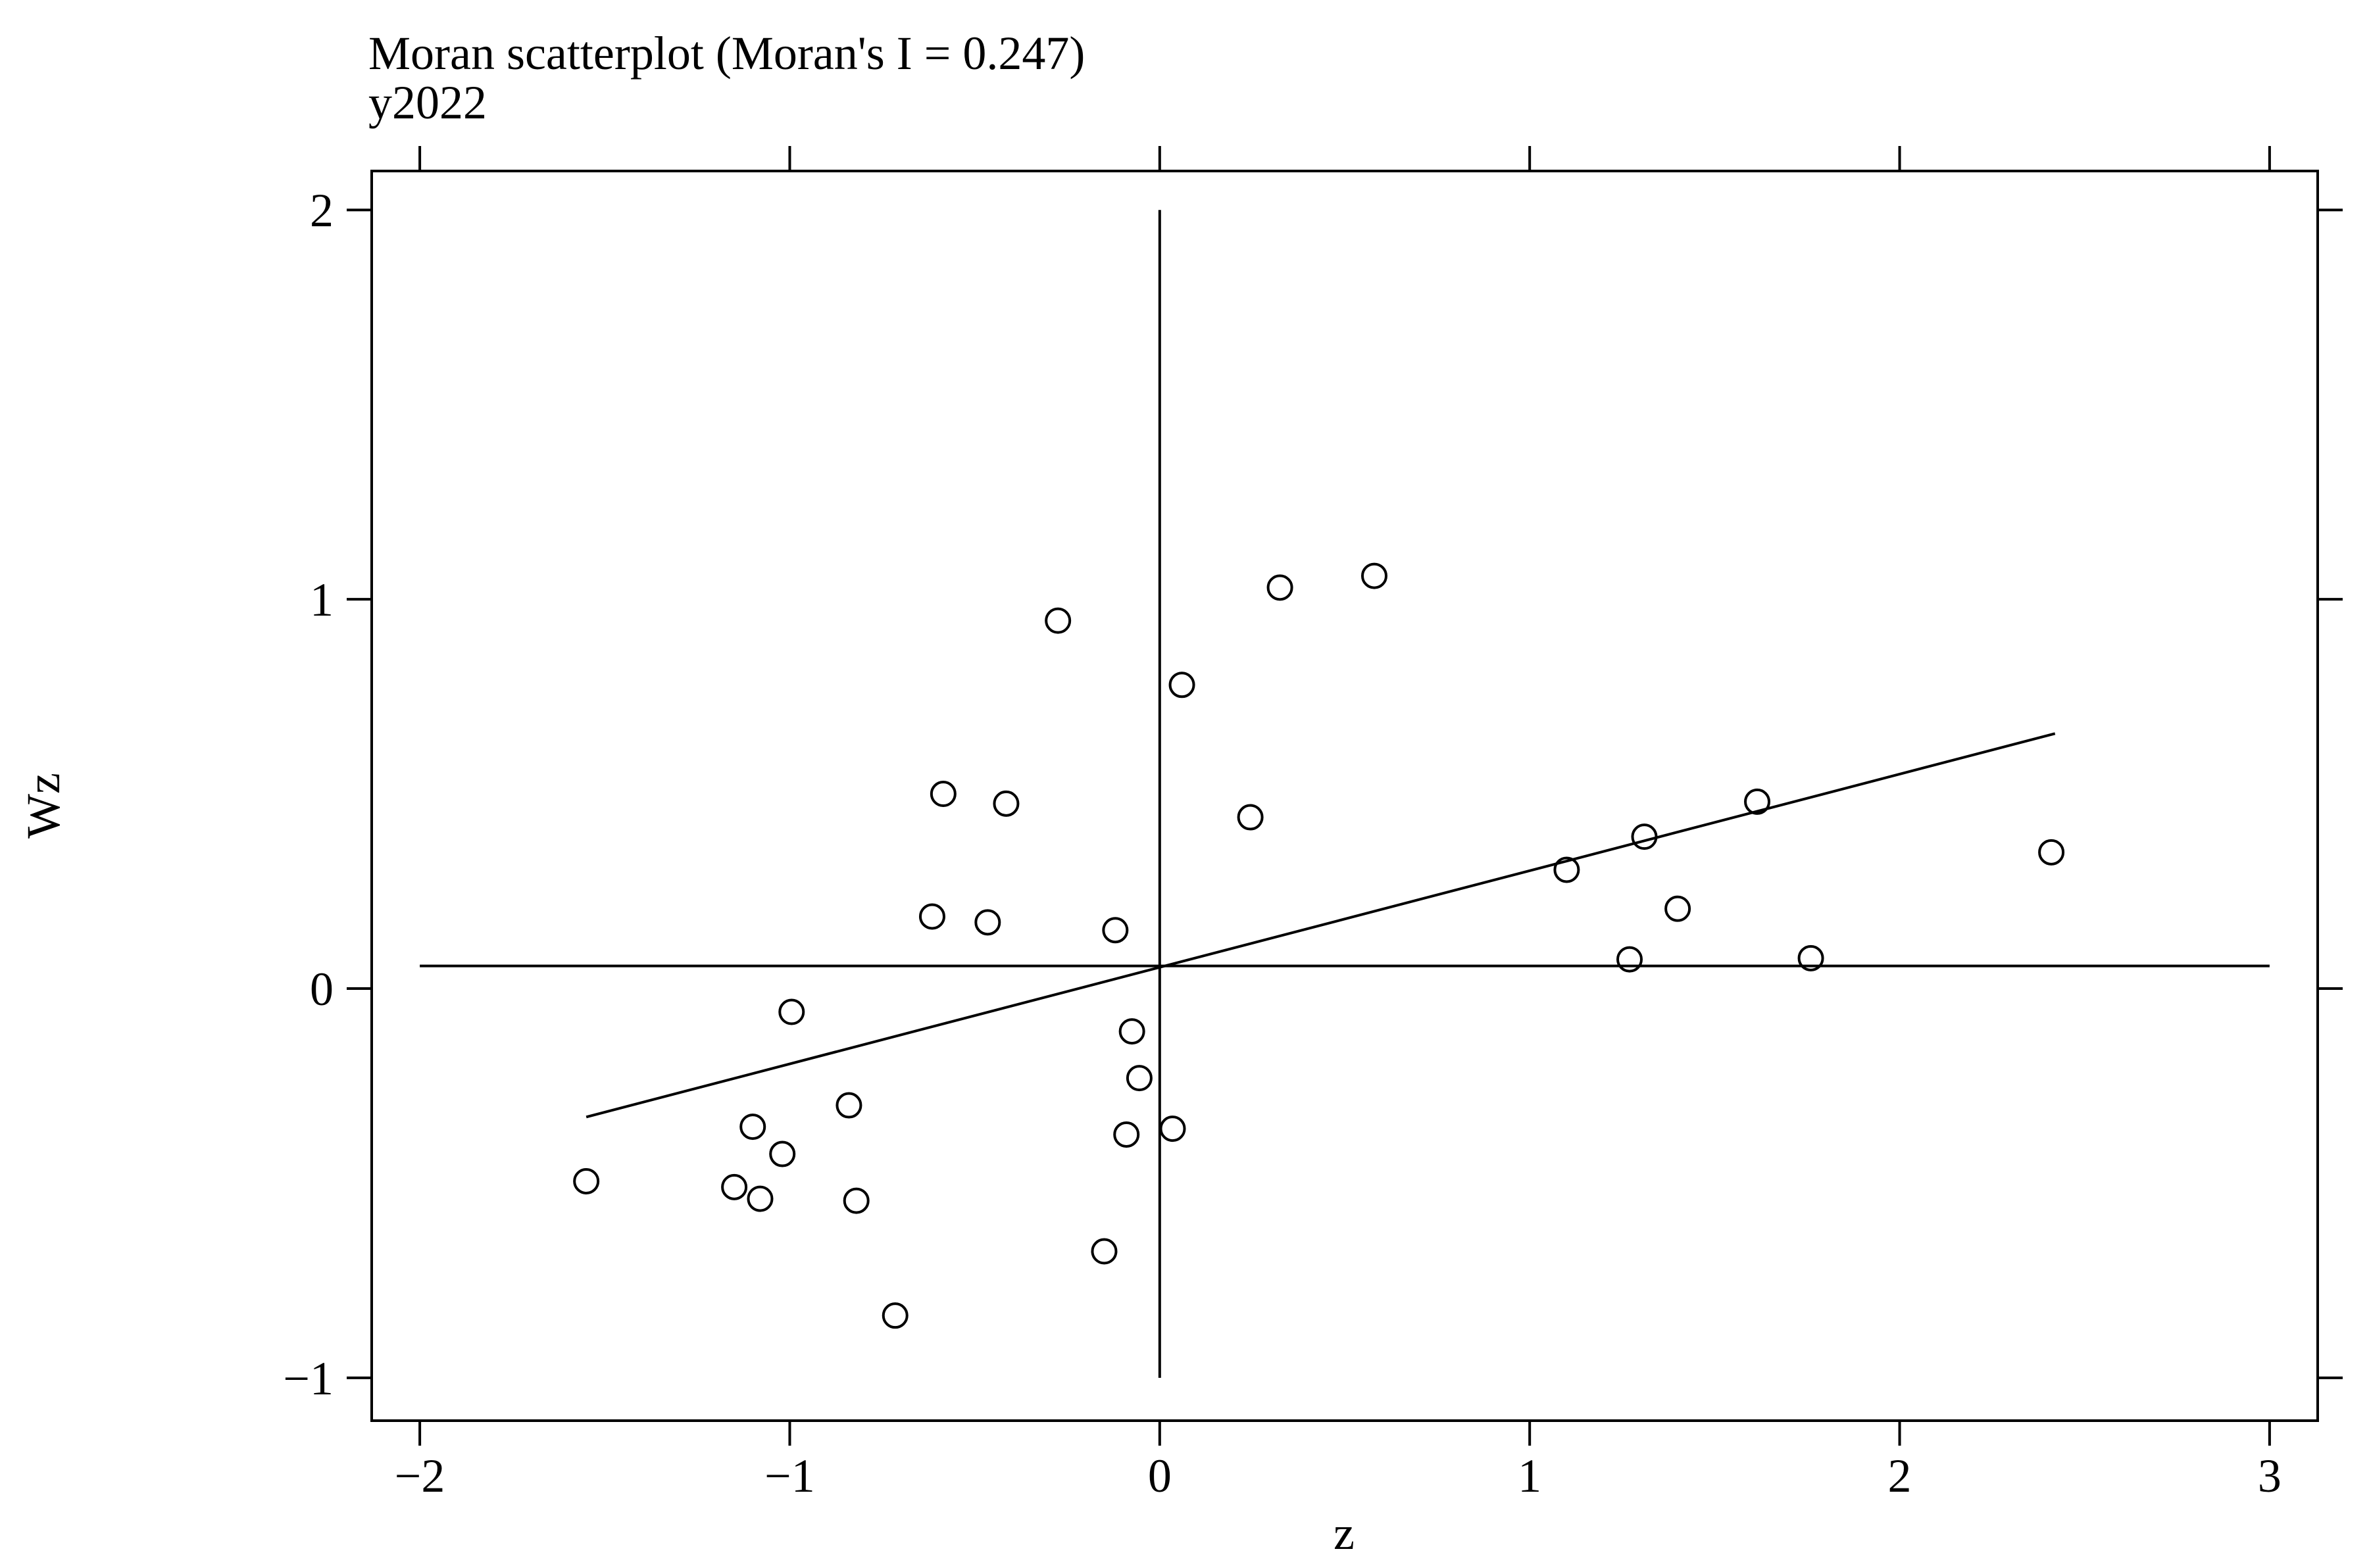 The width and height of the screenshot is (2369, 1568). Describe the element at coordinates (1344, 1533) in the screenshot. I see `x-axis-label: z` at that location.